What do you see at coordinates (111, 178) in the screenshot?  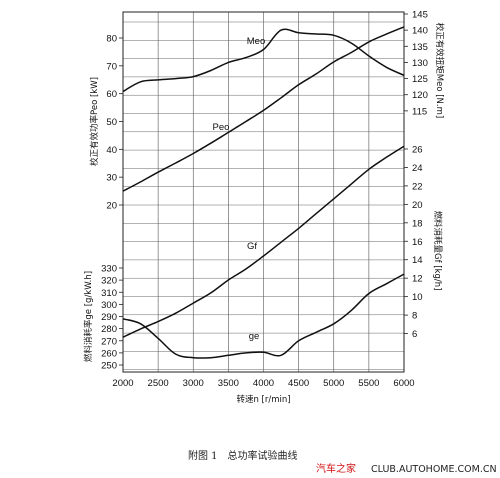 I see `power-tick-label: 30` at bounding box center [111, 178].